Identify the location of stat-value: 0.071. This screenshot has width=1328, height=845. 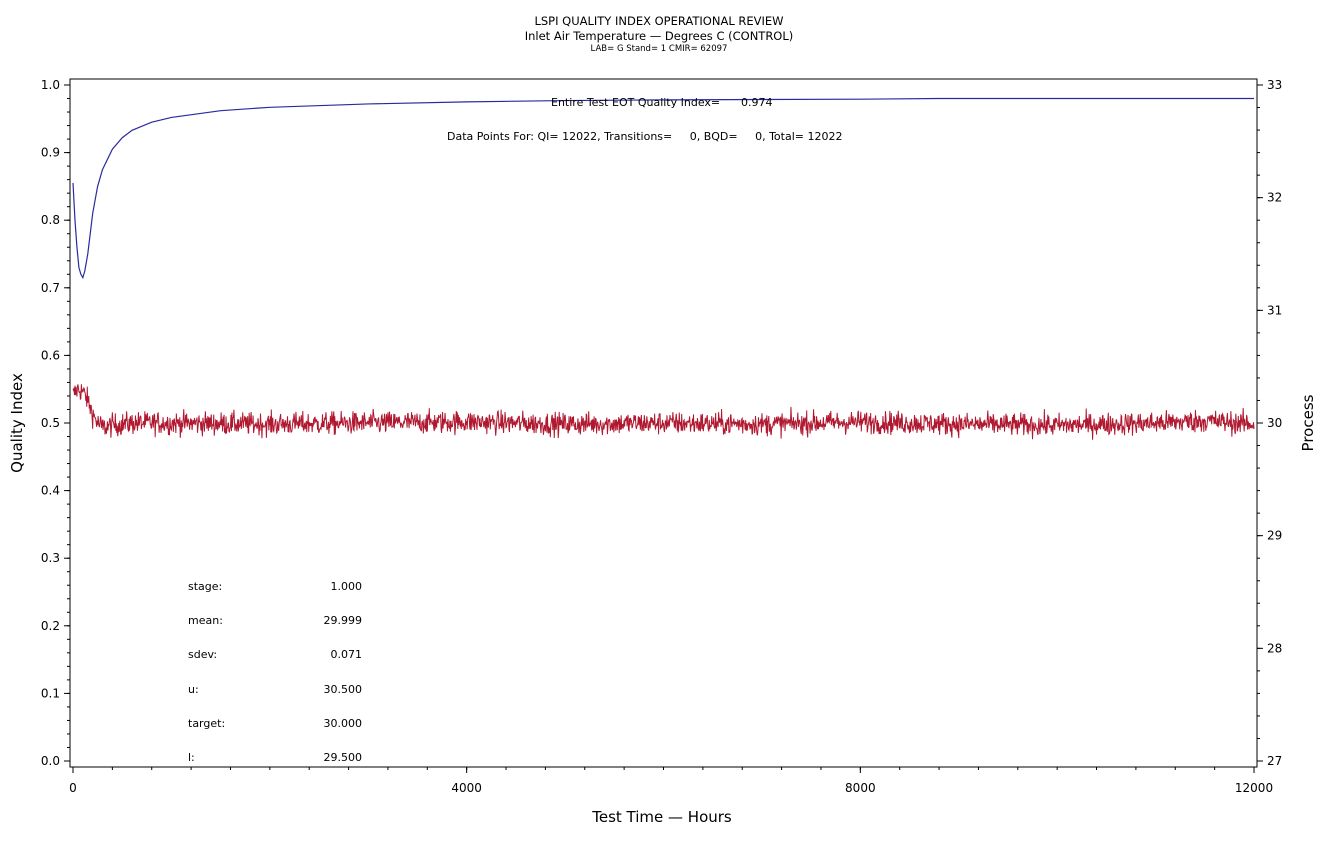
(346, 655).